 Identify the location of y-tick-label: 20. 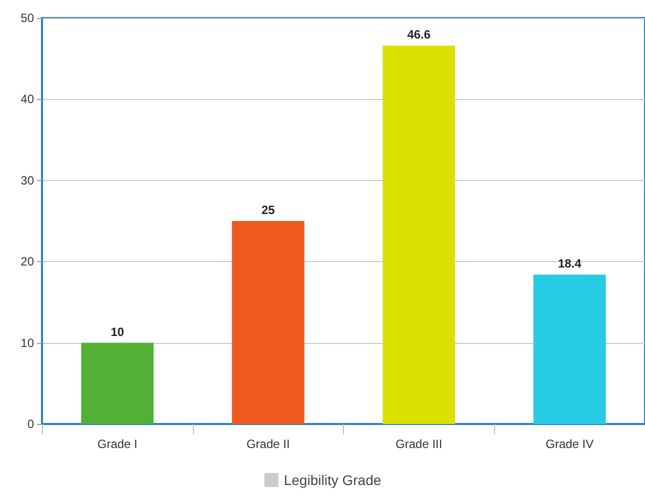
(27, 261).